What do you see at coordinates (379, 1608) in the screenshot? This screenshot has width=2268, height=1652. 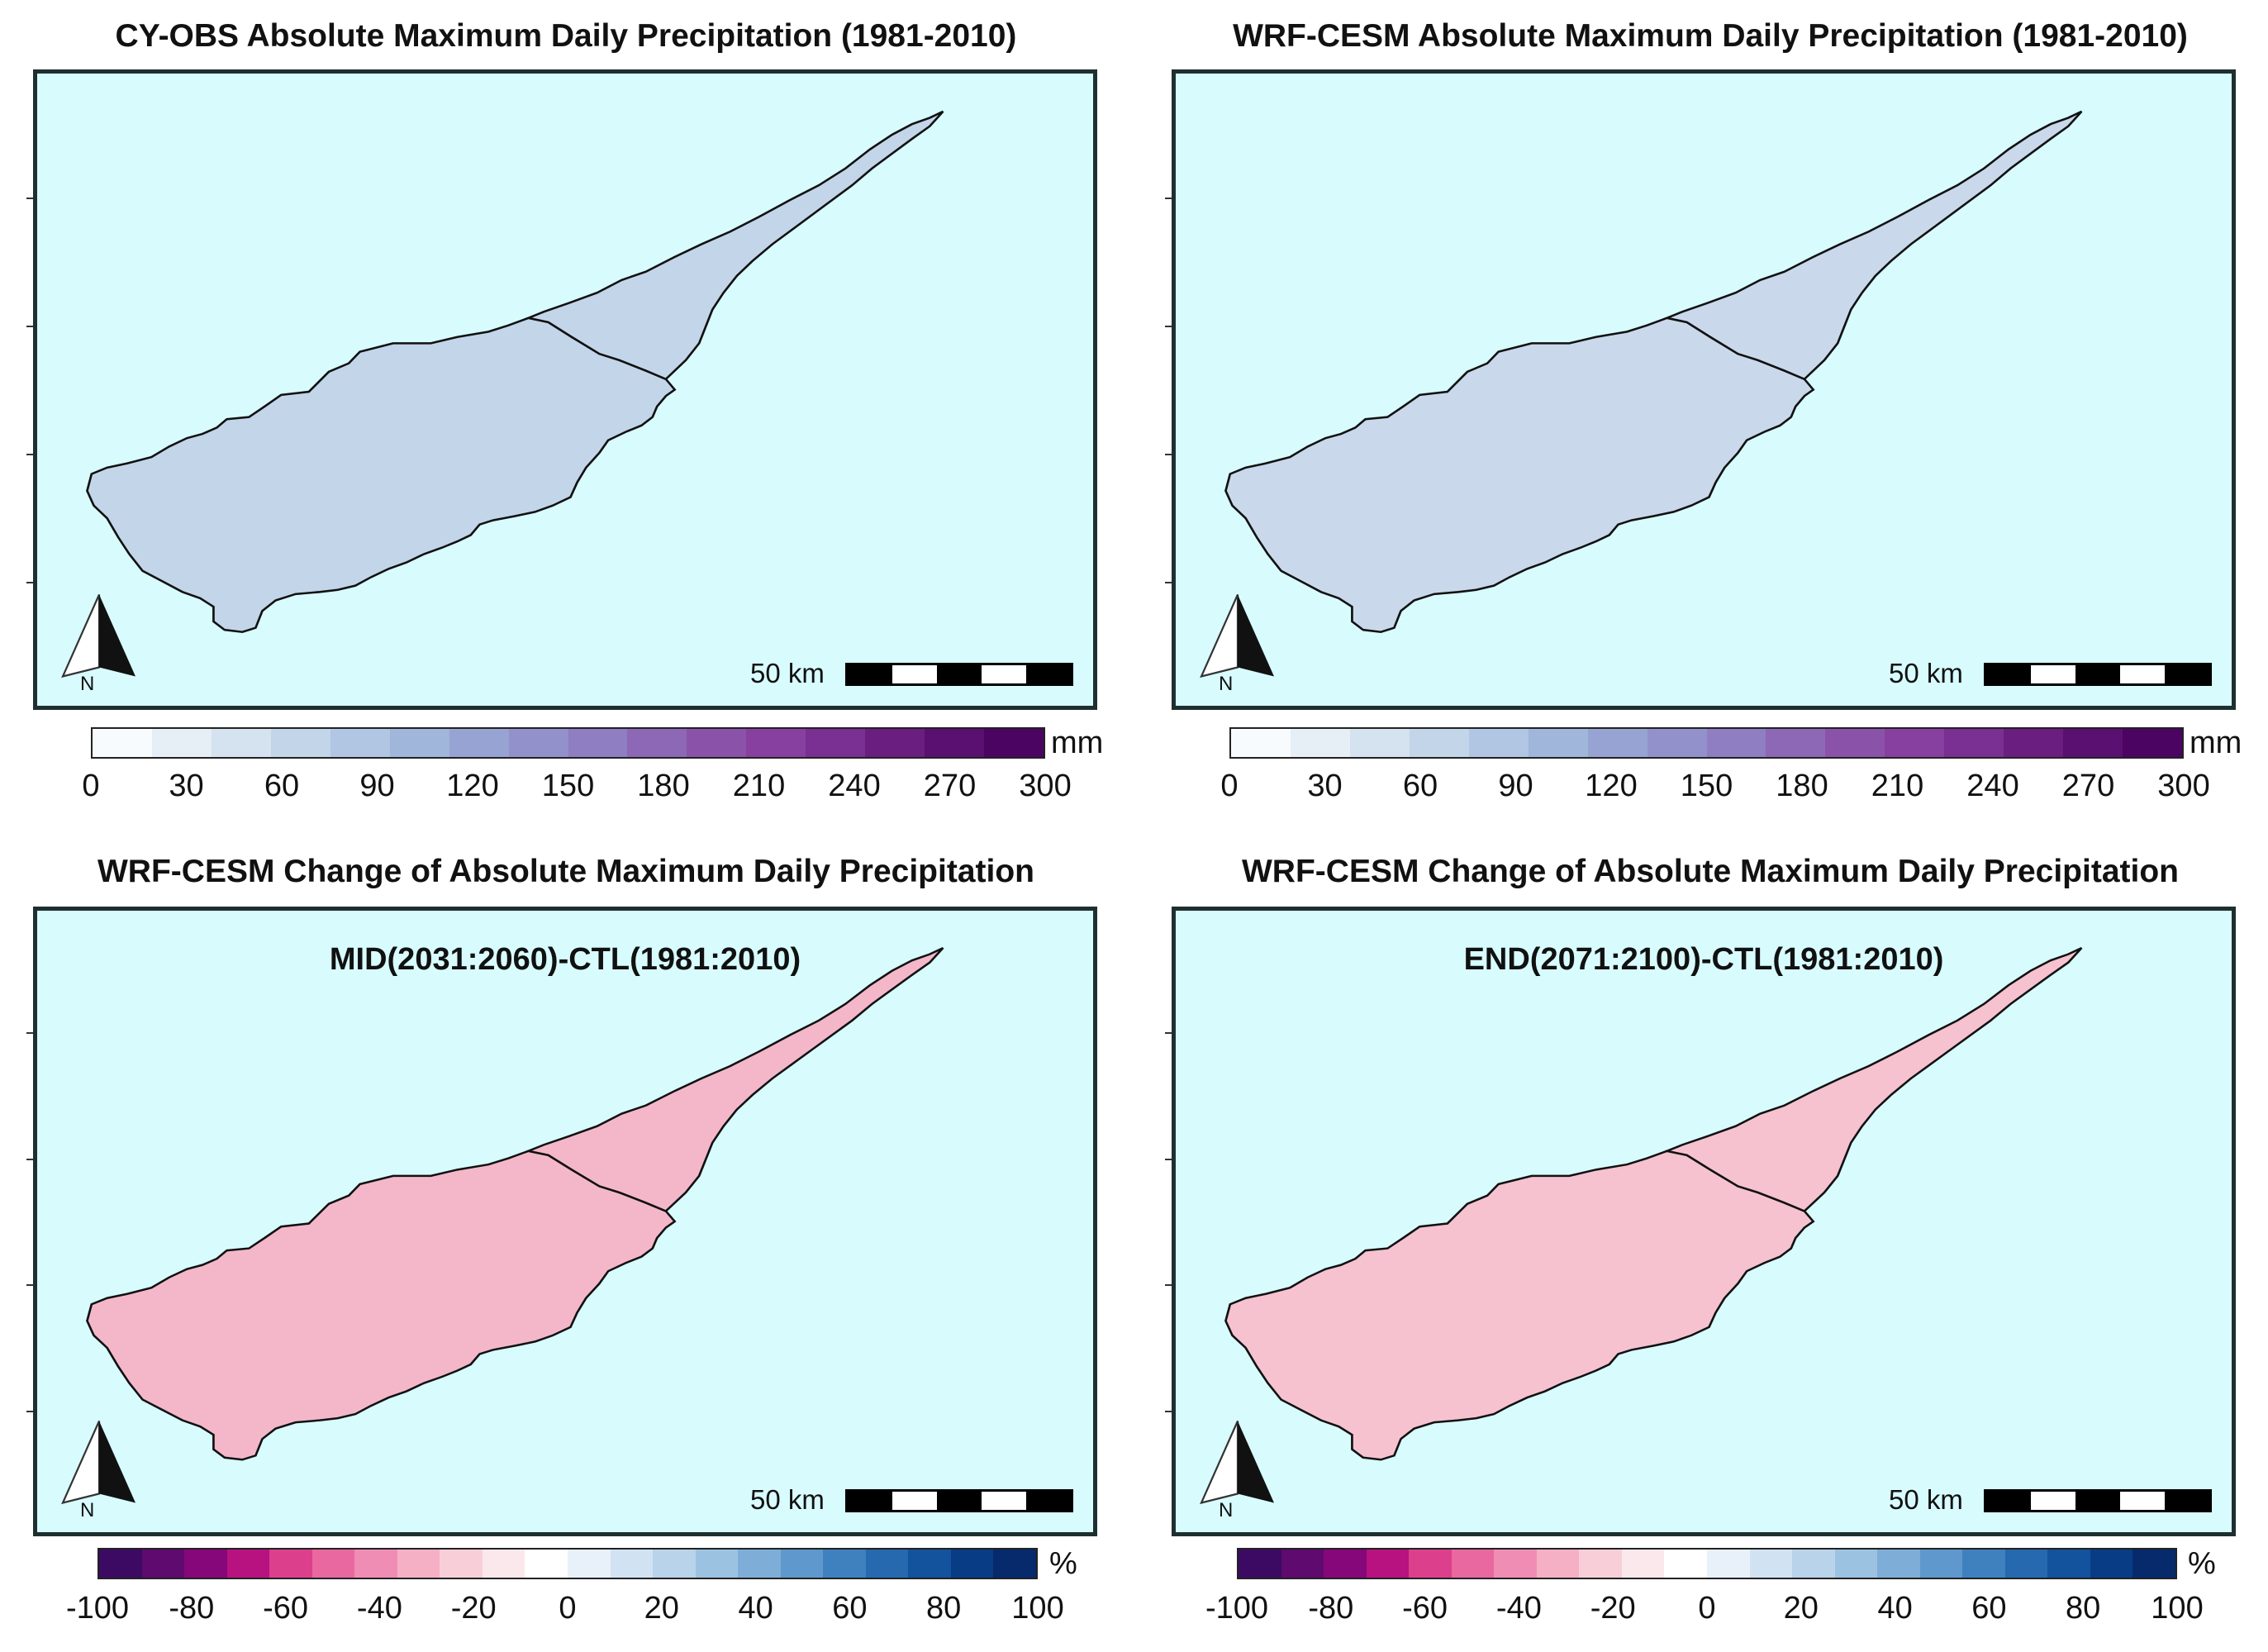 I see `colorbar-tick-label: -40` at bounding box center [379, 1608].